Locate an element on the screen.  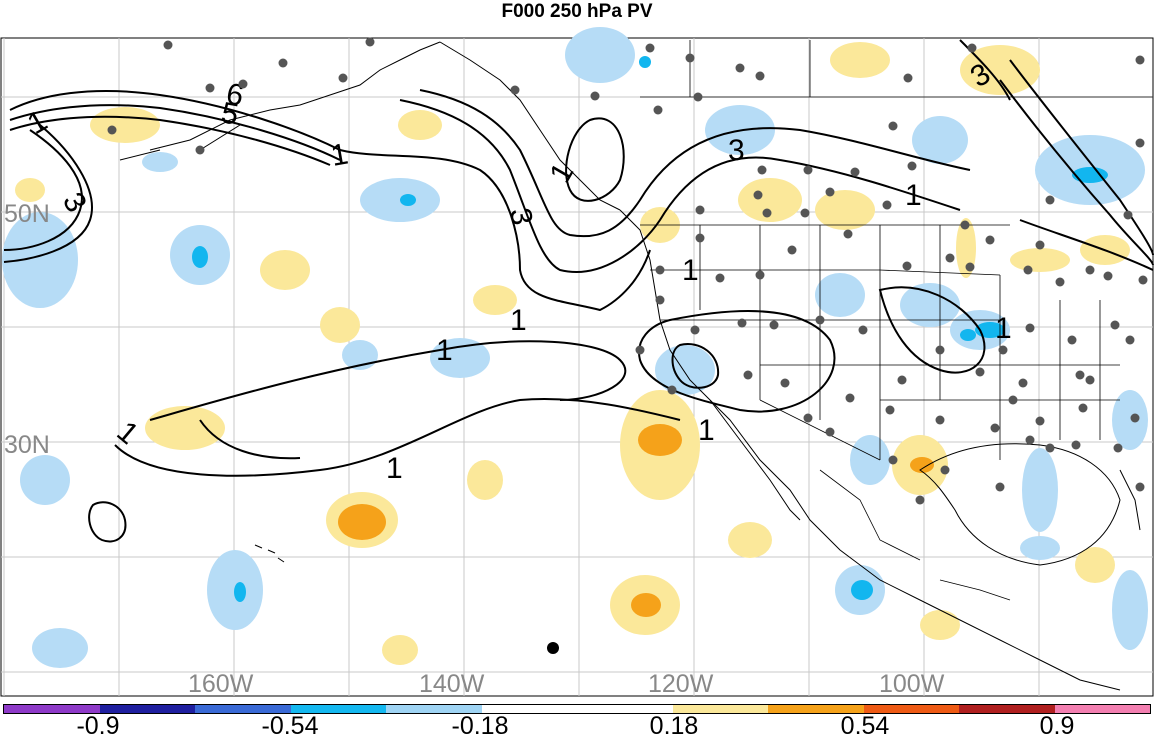
lon-label-120w: 120W is located at coordinates (681, 684).